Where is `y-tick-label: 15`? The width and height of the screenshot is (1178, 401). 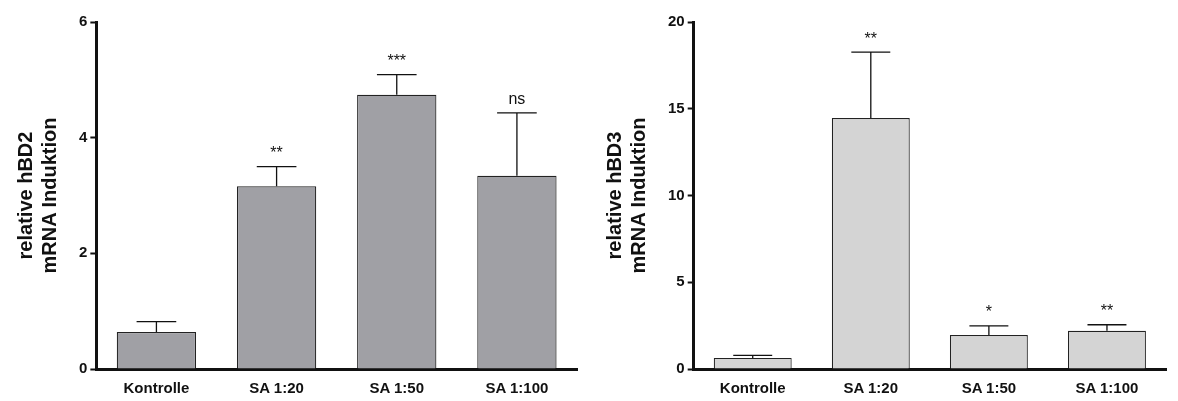
y-tick-label: 15 is located at coordinates (676, 107).